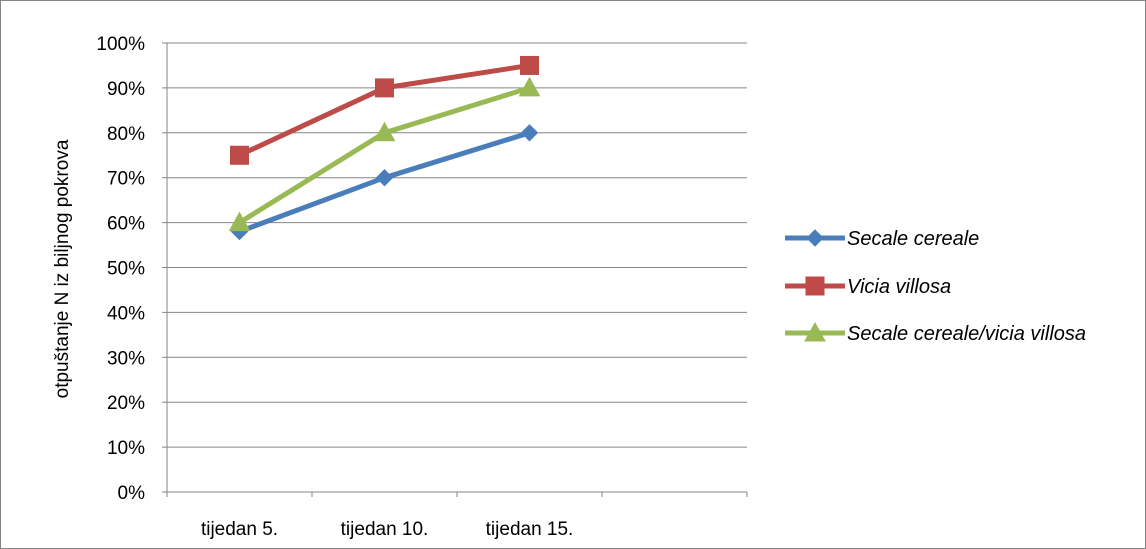 This screenshot has width=1146, height=549. I want to click on y-tick-label: 70%, so click(126, 179).